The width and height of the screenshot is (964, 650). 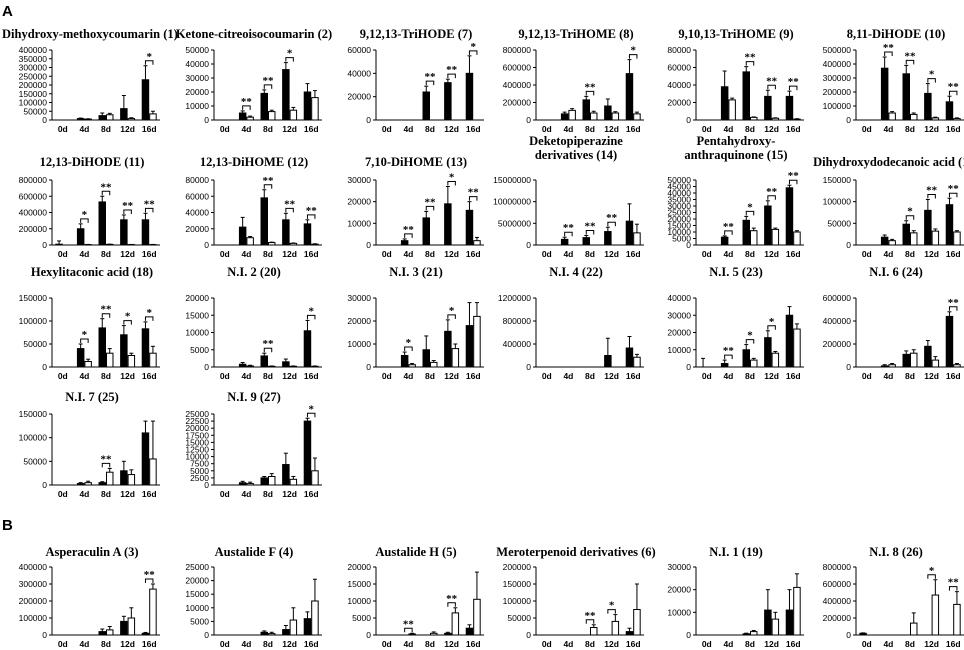 I want to click on y-tick-label: 2500, so click(x=199, y=478).